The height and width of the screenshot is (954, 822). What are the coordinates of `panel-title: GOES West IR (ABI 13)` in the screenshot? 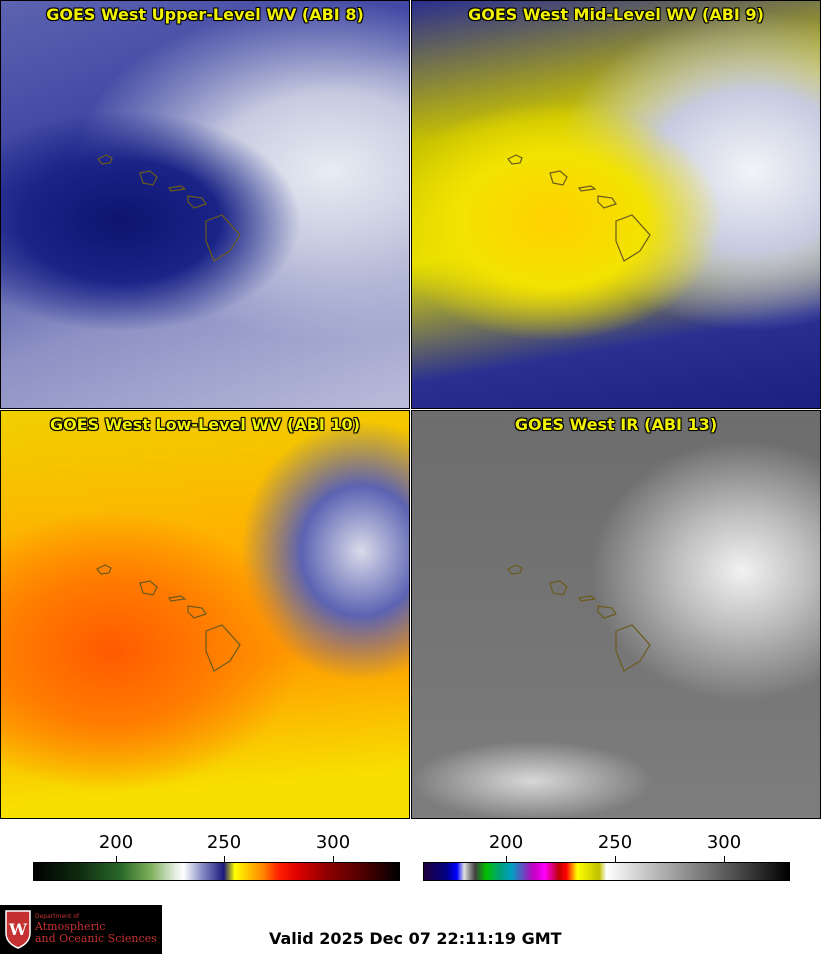 It's located at (616, 424).